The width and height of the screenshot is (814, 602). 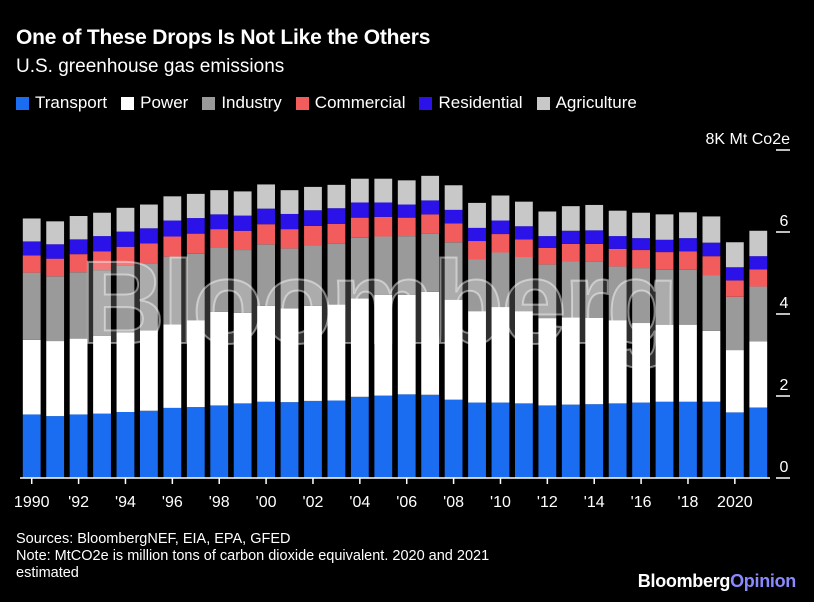 I want to click on bar-power-2017, so click(x=664, y=363).